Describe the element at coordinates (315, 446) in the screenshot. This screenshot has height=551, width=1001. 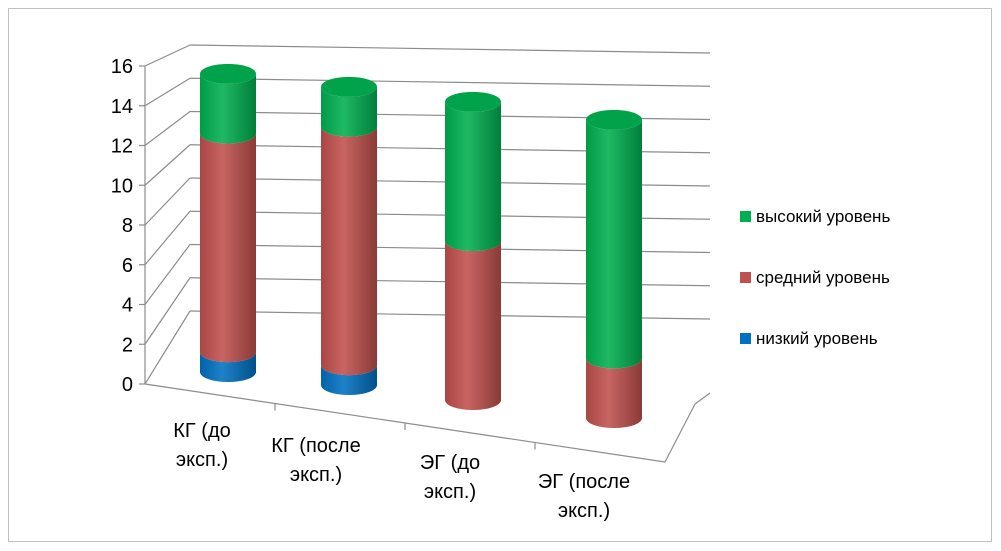
I see `x-category-label: КГ (после` at that location.